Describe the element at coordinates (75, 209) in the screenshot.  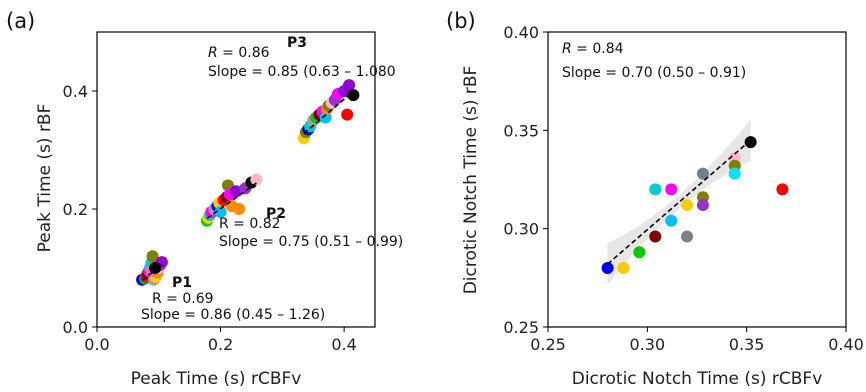
I see `panel-a-ytick-label: 0.2` at that location.